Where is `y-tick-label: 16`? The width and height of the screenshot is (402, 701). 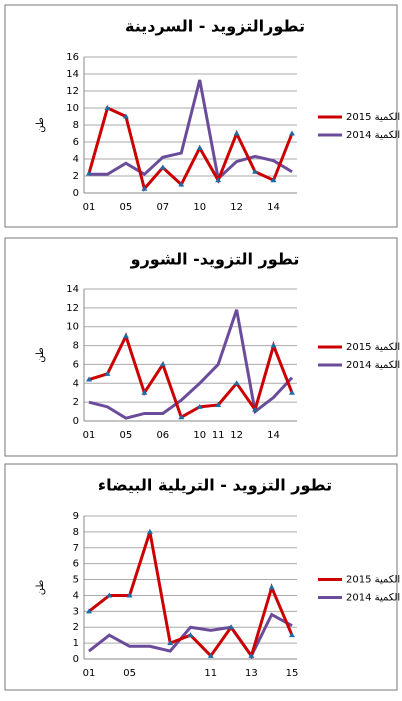 y-tick-label: 16 is located at coordinates (72, 57).